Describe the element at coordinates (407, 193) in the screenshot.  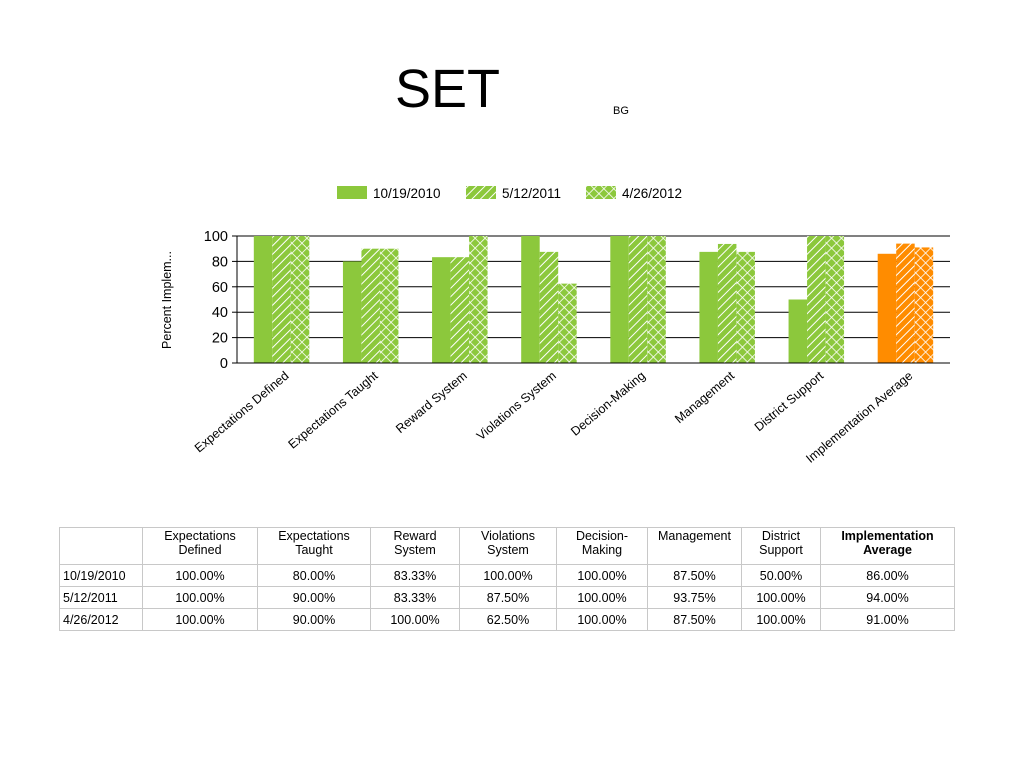
I see `legend-label: 10/19/2010` at that location.